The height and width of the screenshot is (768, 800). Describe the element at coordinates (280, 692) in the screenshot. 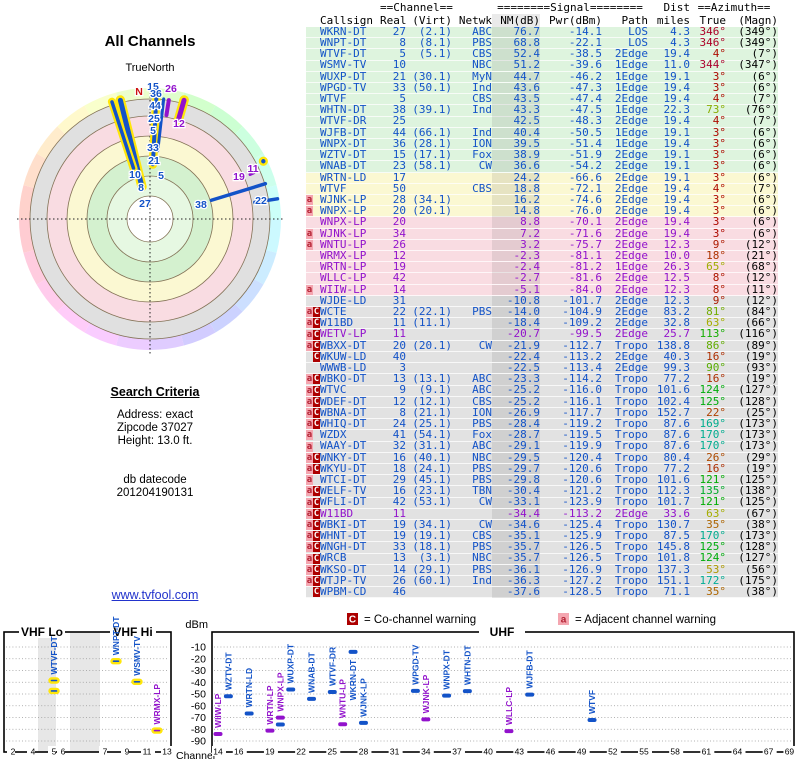

I see `signal-label-WNPX-LP: WNPX-LP` at that location.